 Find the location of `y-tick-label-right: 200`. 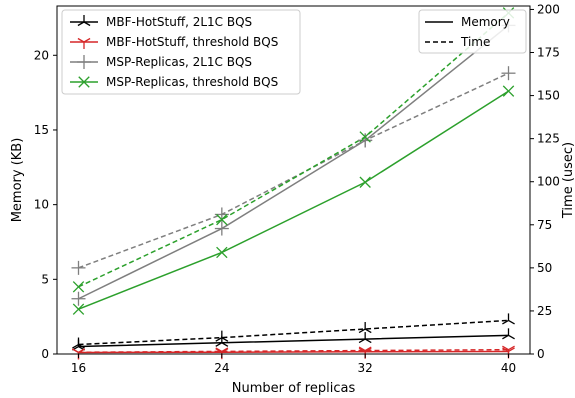

y-tick-label-right: 200 is located at coordinates (548, 9).